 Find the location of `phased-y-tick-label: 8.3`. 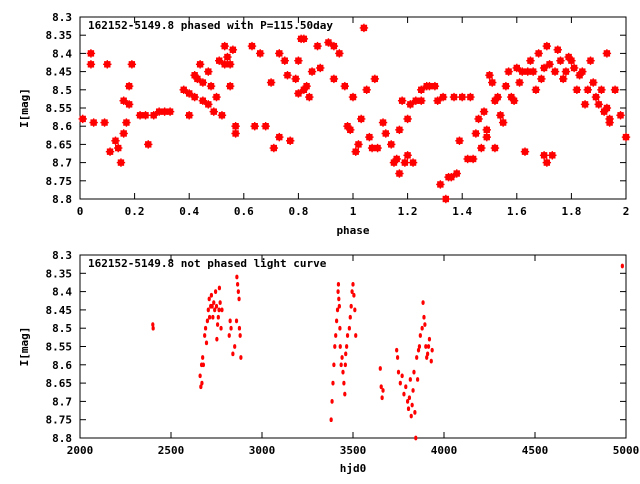

phased-y-tick-label: 8.3 is located at coordinates (62, 17).